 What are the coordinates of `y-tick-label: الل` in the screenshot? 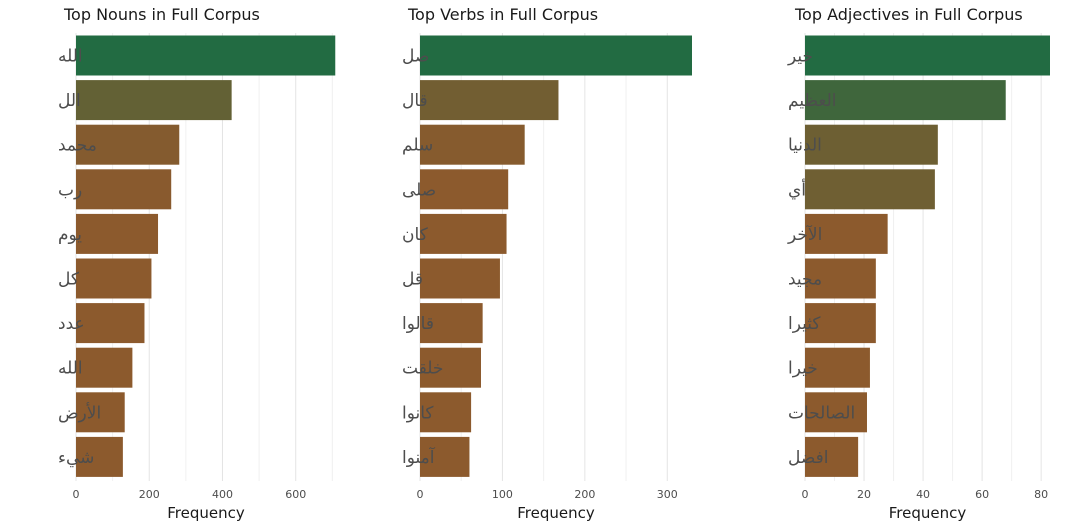 It's located at (69, 101).